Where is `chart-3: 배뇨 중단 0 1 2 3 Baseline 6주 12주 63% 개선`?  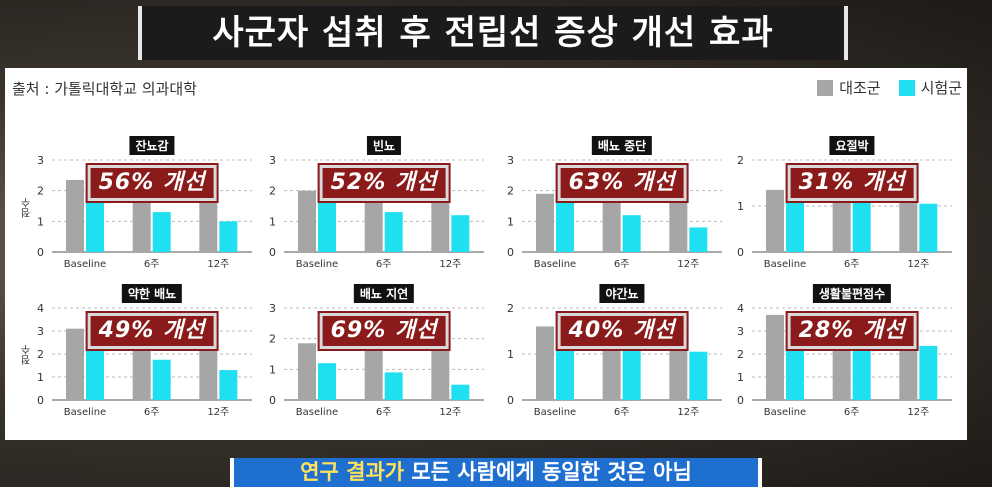
chart-3: 배뇨 중단 0 1 2 3 Baseline 6주 12주 63% 개선 is located at coordinates (611, 204).